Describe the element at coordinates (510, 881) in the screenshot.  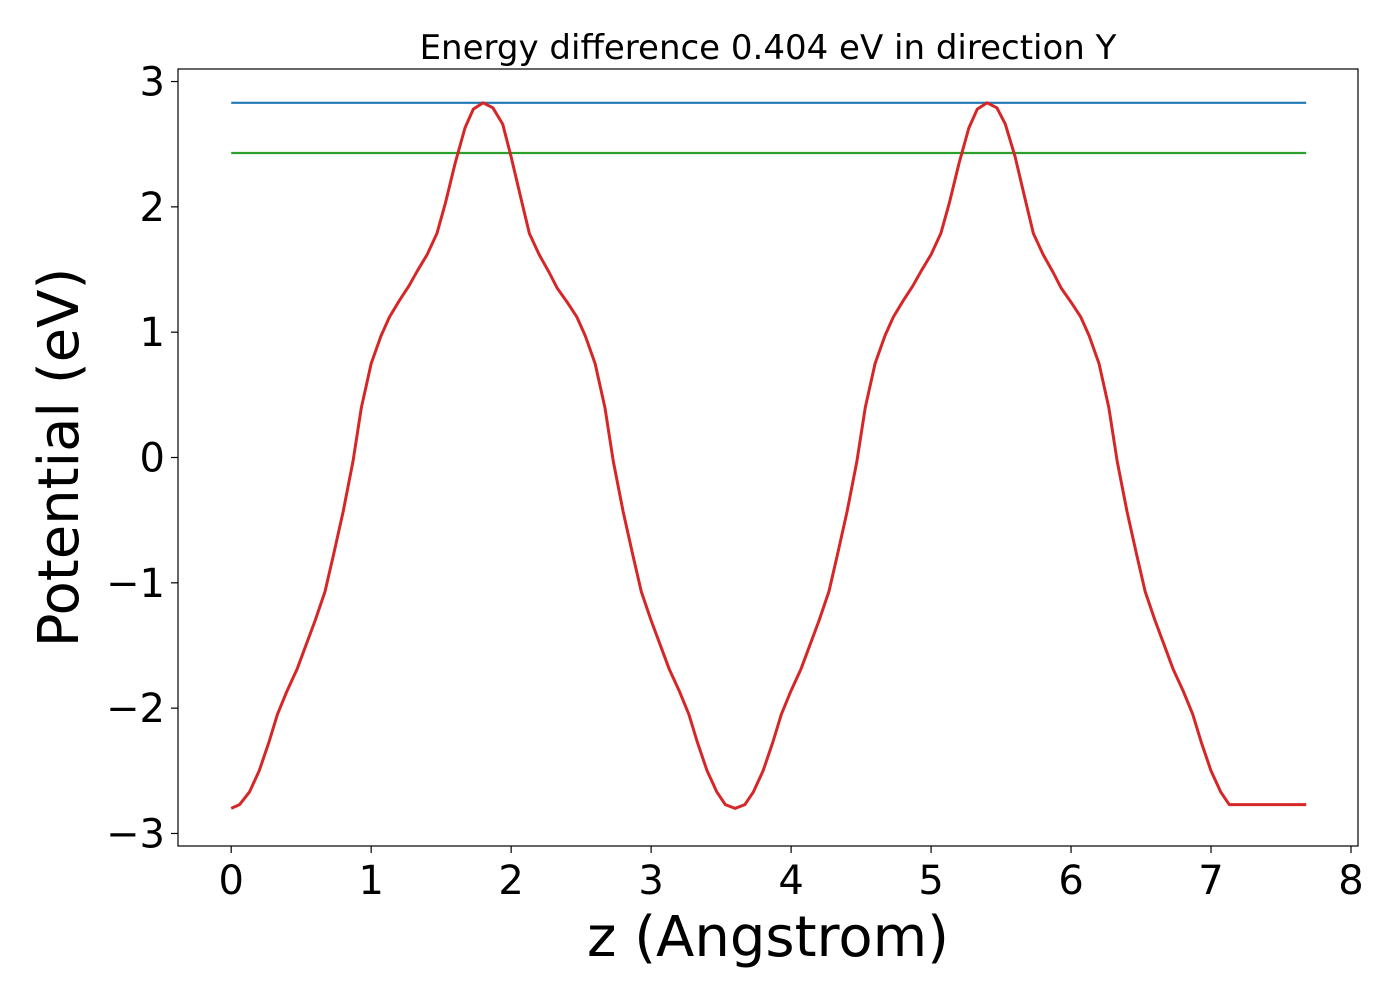
I see `x-tick-label: 2` at that location.